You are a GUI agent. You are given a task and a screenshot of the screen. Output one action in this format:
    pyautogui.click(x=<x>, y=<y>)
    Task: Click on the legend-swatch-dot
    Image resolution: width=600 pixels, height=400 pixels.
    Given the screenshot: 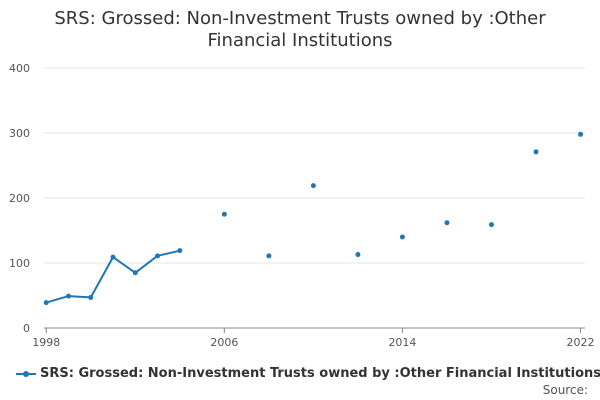 What is the action you would take?
    pyautogui.click(x=26, y=373)
    